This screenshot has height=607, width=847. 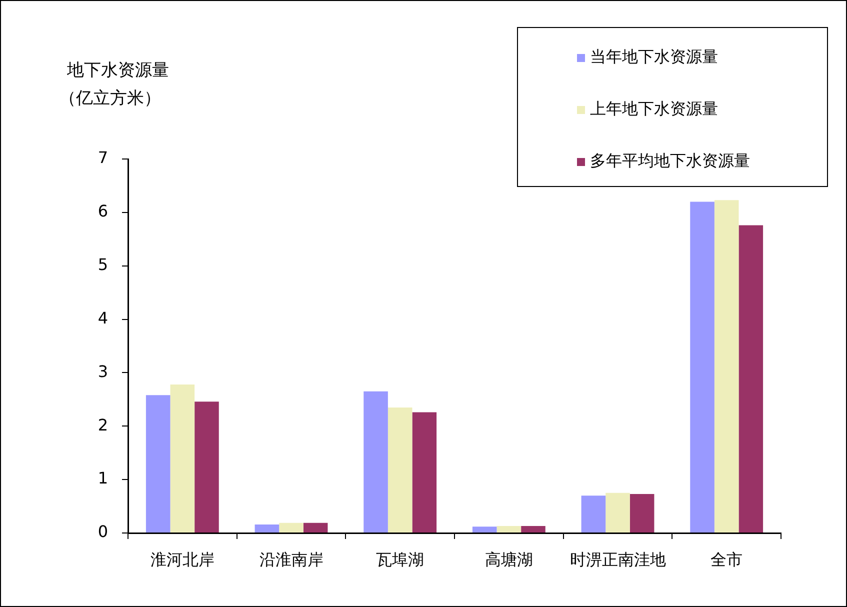 I want to click on y-axis-title: 地下水资源量（亿立方米）, so click(x=114, y=84).